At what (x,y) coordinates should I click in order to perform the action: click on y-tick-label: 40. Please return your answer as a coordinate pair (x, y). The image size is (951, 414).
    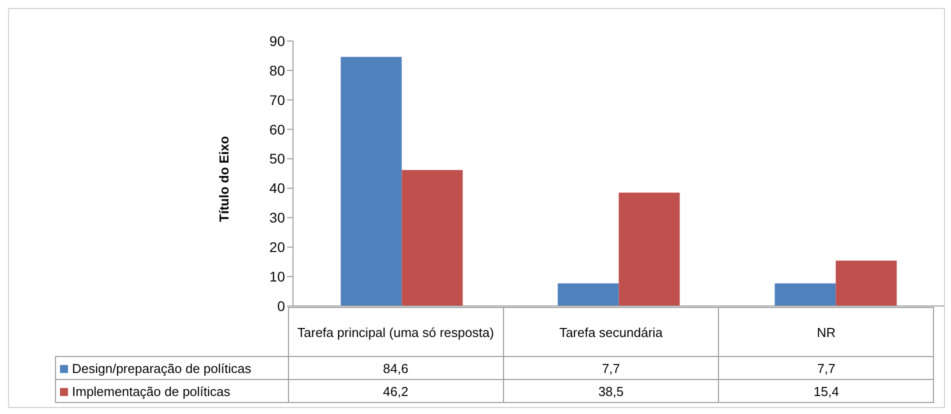
    Looking at the image, I should click on (277, 188).